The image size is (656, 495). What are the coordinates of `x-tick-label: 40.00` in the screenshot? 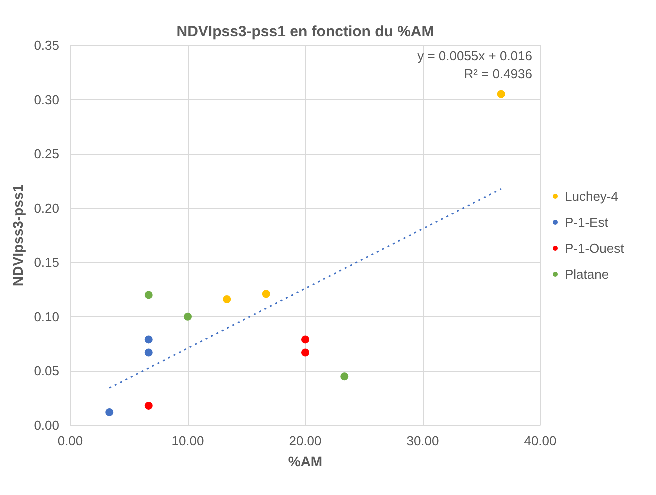 It's located at (540, 441).